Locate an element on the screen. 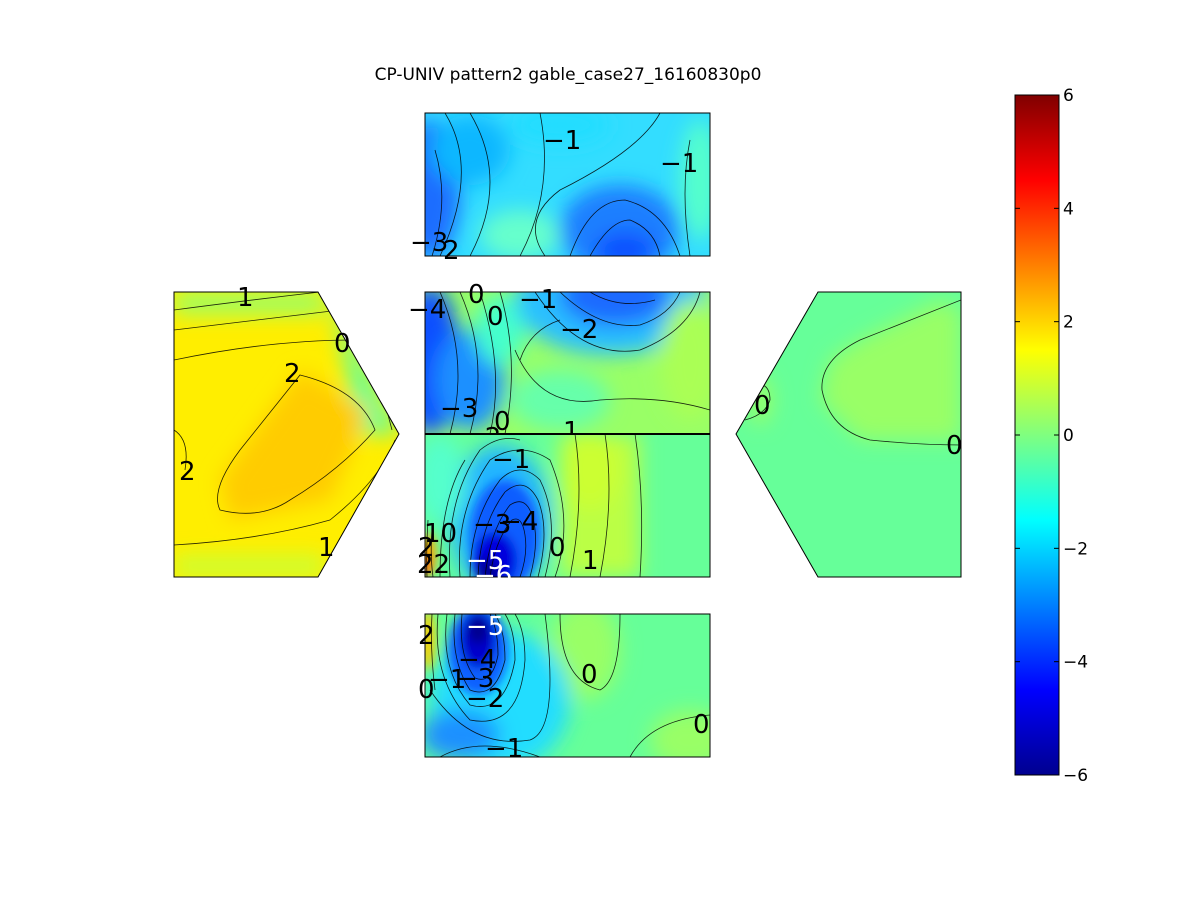  colorbar: 6 4 2 0 −2 −4 −6 is located at coordinates (1051, 436).